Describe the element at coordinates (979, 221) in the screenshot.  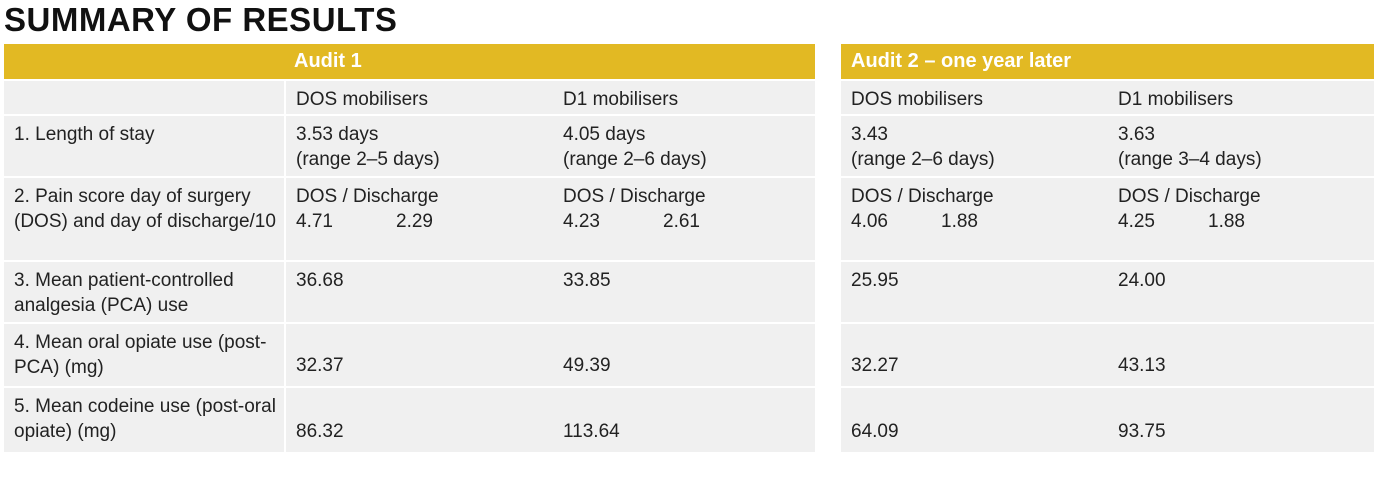
I see `value-pair: 4.06 1.88` at that location.